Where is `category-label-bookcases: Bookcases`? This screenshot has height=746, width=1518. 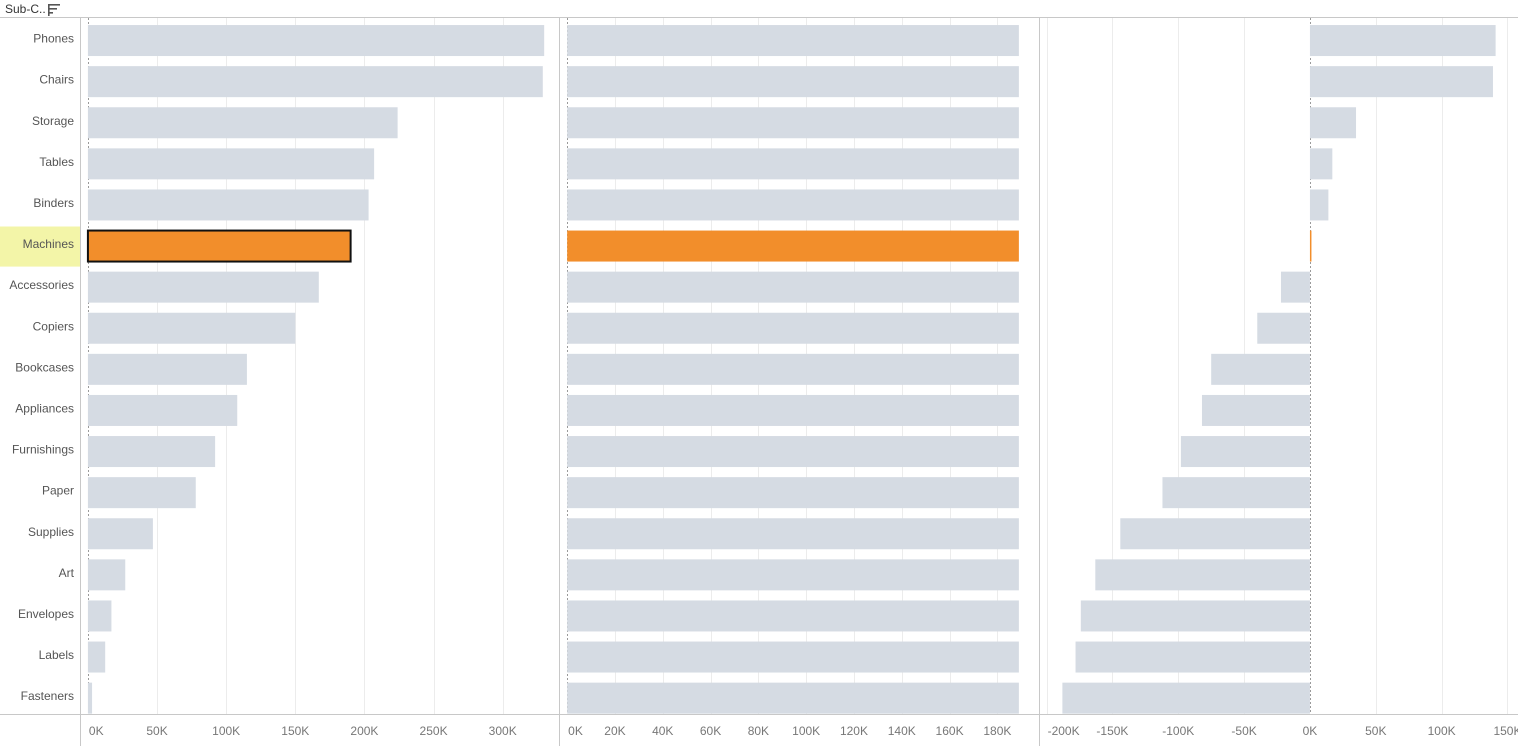
category-label-bookcases: Bookcases is located at coordinates (44, 367).